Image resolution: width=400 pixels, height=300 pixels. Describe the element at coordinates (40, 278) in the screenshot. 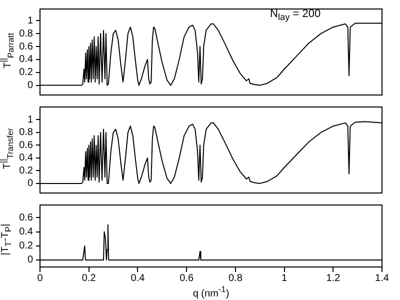

I see `x-tick-label: 0` at that location.